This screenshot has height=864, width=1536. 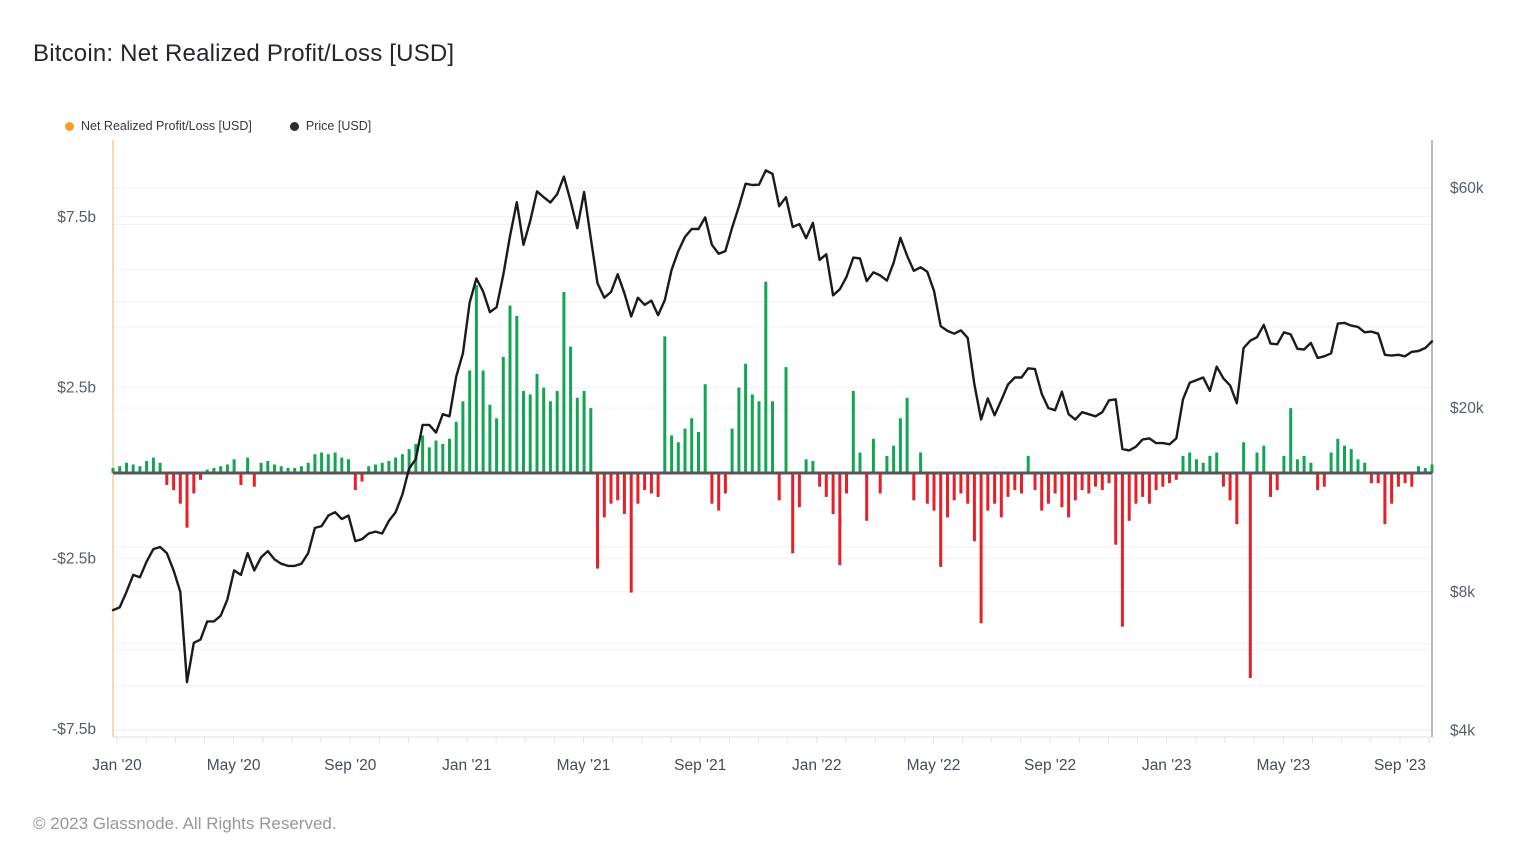 What do you see at coordinates (117, 765) in the screenshot?
I see `x-tick-label: Jan '20` at bounding box center [117, 765].